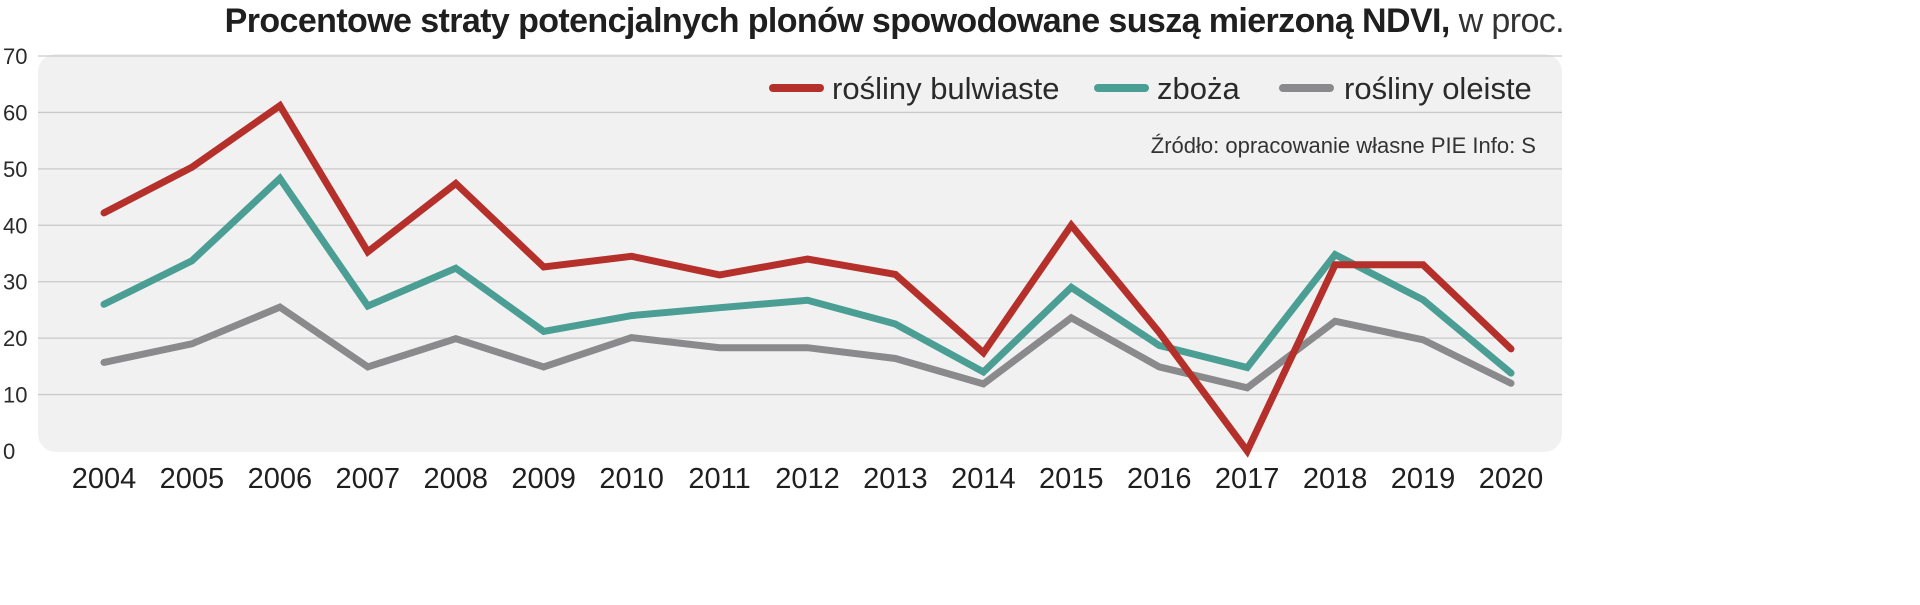  What do you see at coordinates (280, 479) in the screenshot?
I see `x-tick-label: 2006` at bounding box center [280, 479].